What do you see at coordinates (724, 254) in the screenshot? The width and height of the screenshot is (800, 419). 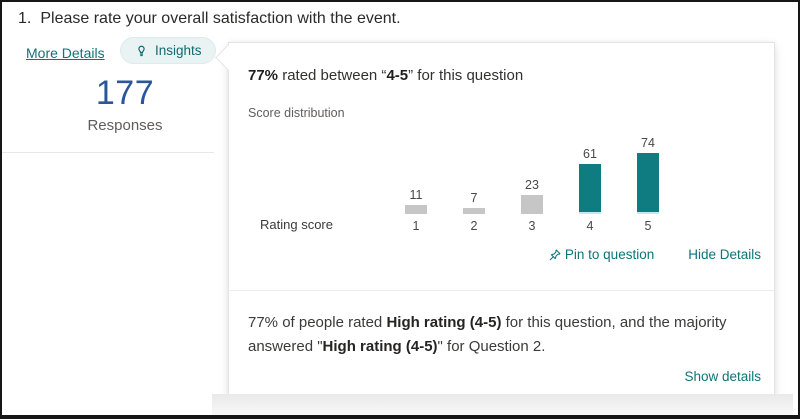 I see `hide-details-link: Hide Details` at bounding box center [724, 254].